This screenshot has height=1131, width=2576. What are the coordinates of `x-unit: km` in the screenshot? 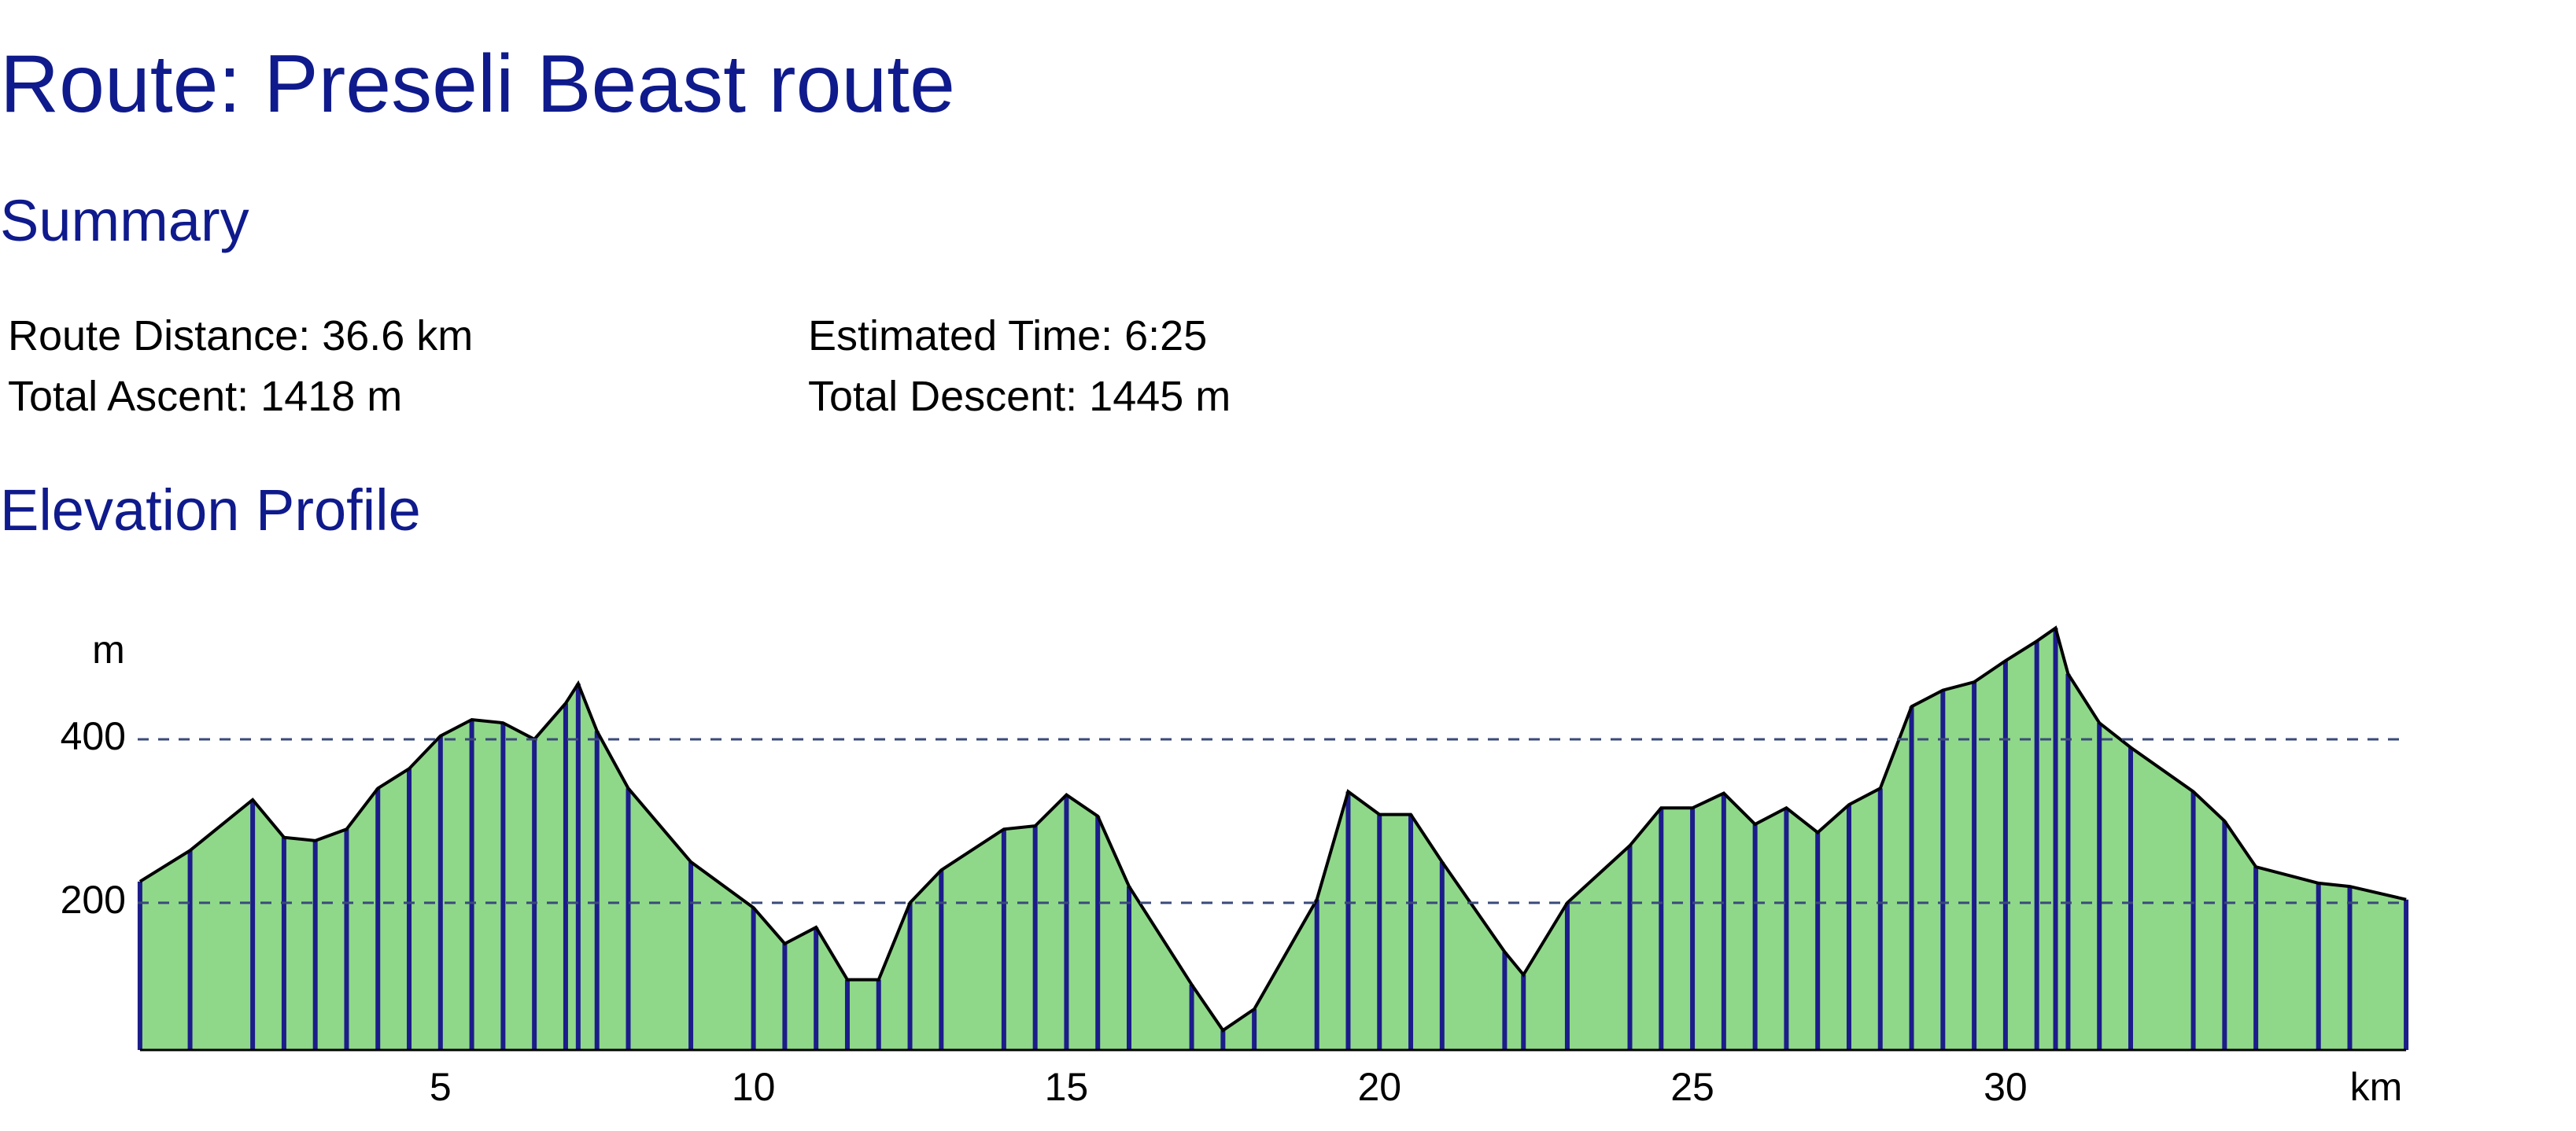 It's located at (2376, 1087).